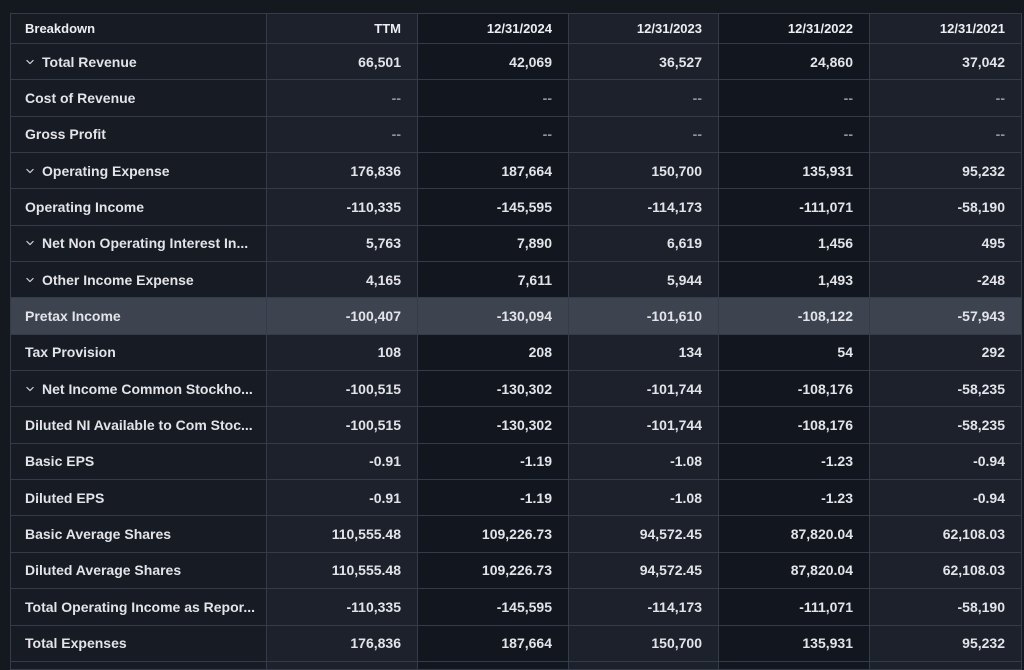  I want to click on value-cell: -57,943, so click(945, 316).